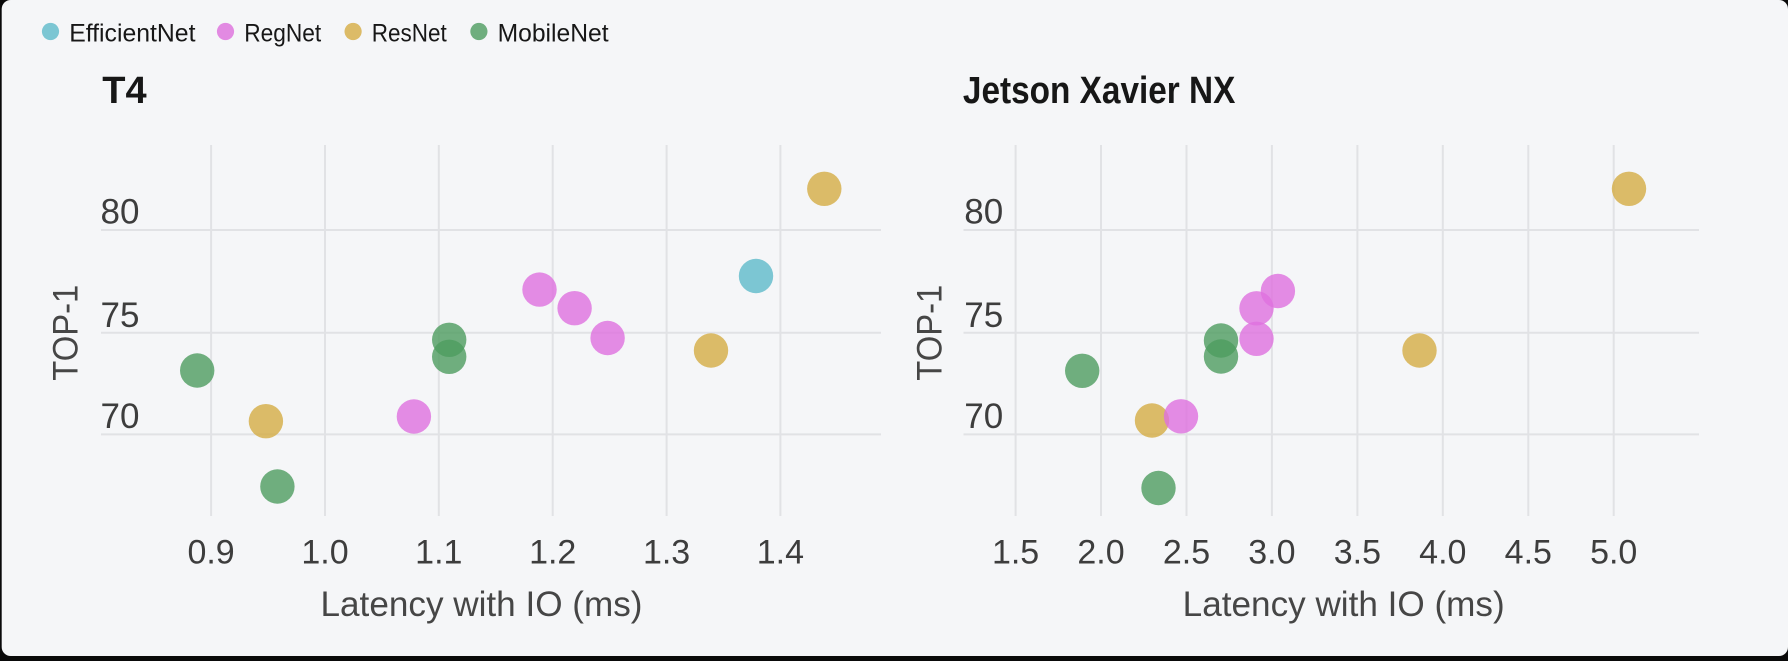 Image resolution: width=1788 pixels, height=661 pixels. What do you see at coordinates (1528, 552) in the screenshot?
I see `svg-text: 4.5` at bounding box center [1528, 552].